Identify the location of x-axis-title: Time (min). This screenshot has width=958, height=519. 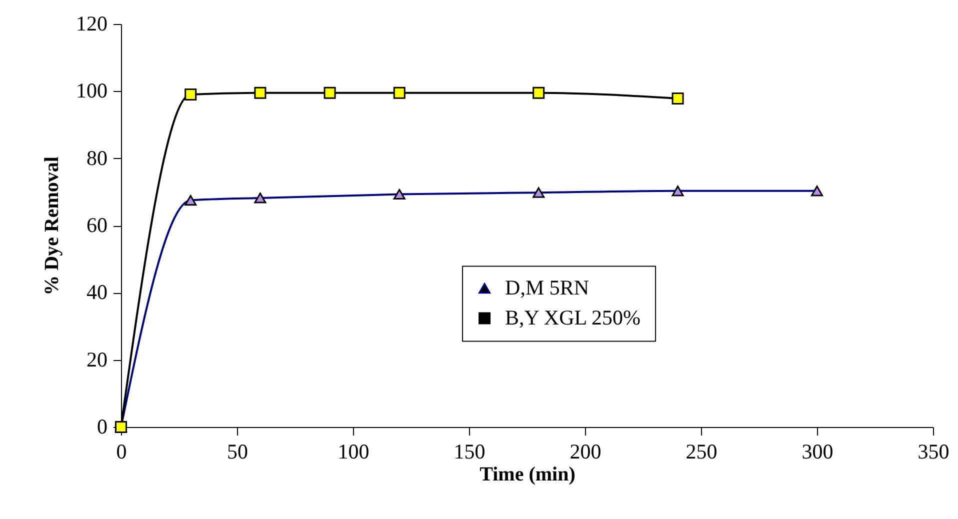
(528, 475).